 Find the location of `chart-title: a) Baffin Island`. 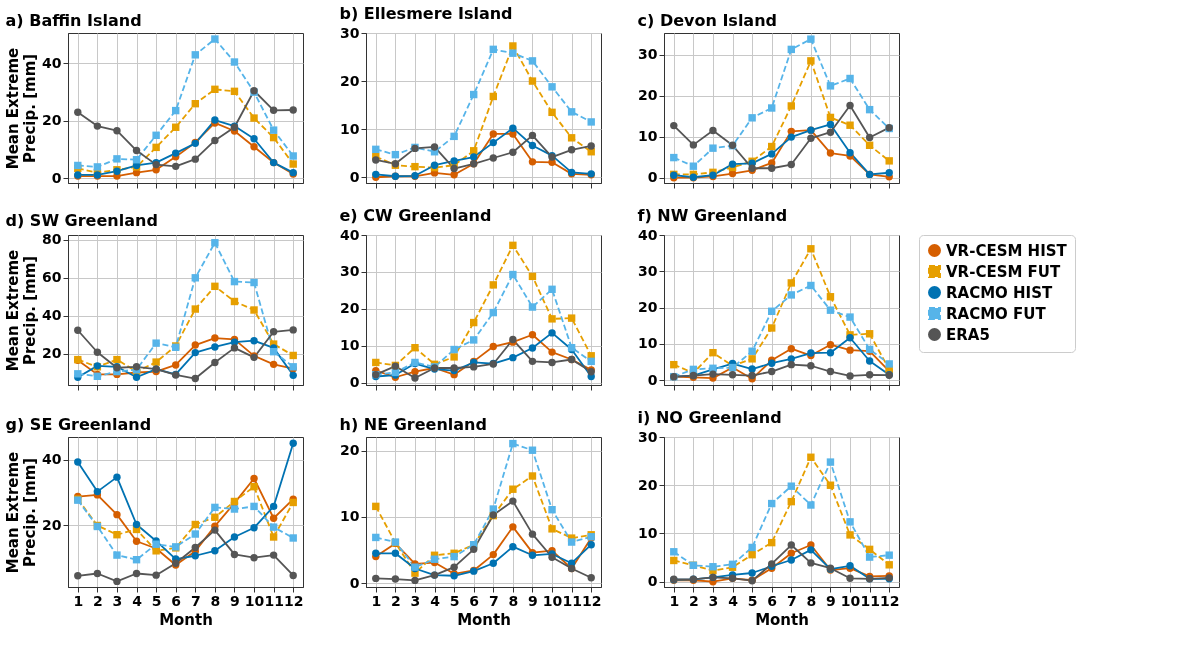

chart-title: a) Baffin Island is located at coordinates (73, 20).